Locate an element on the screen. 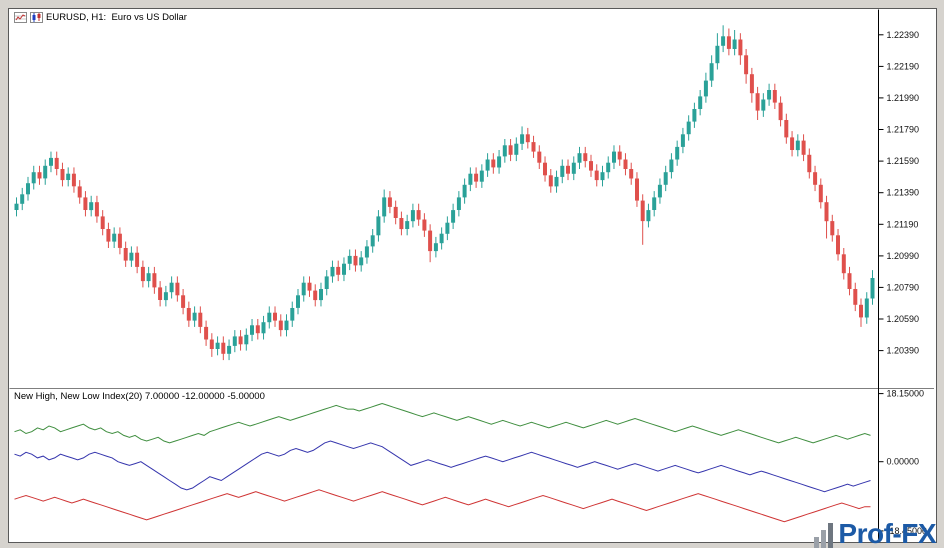 Image resolution: width=944 pixels, height=548 pixels. prof-fx-watermark: Prof-FX is located at coordinates (874, 534).